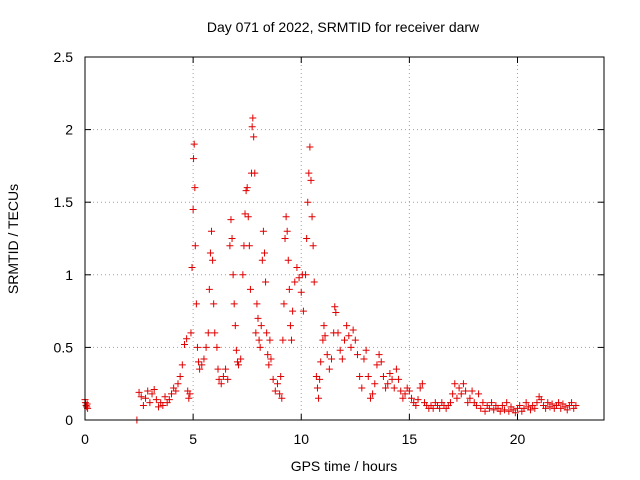 This screenshot has height=480, width=640. Describe the element at coordinates (13, 239) in the screenshot. I see `y-axis-title: SRMTID / TECUs` at that location.